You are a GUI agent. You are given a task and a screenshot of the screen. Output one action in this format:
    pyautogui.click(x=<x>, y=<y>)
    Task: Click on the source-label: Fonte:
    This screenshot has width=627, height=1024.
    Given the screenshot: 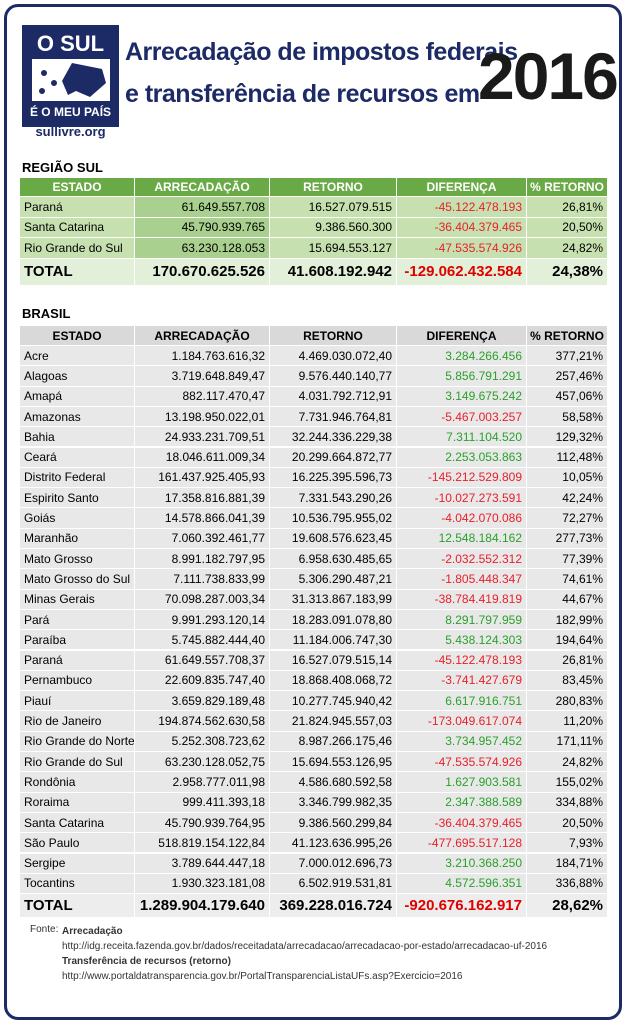 What is the action you would take?
    pyautogui.click(x=44, y=929)
    